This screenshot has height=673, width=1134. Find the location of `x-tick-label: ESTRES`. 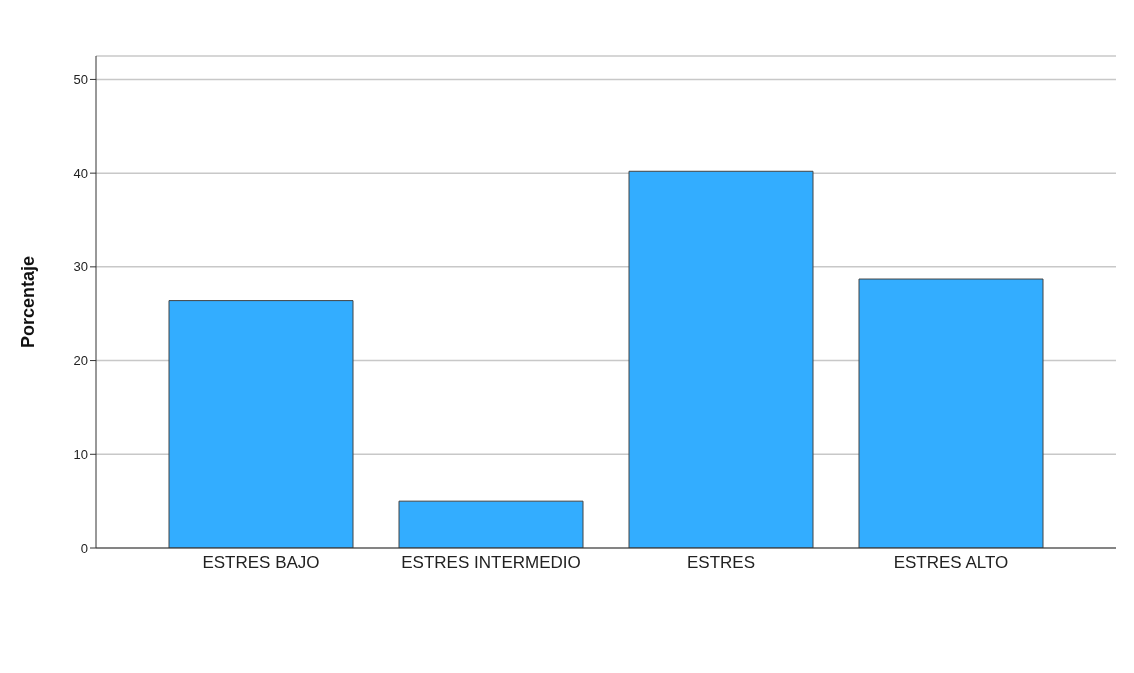

x-tick-label: ESTRES is located at coordinates (721, 563).